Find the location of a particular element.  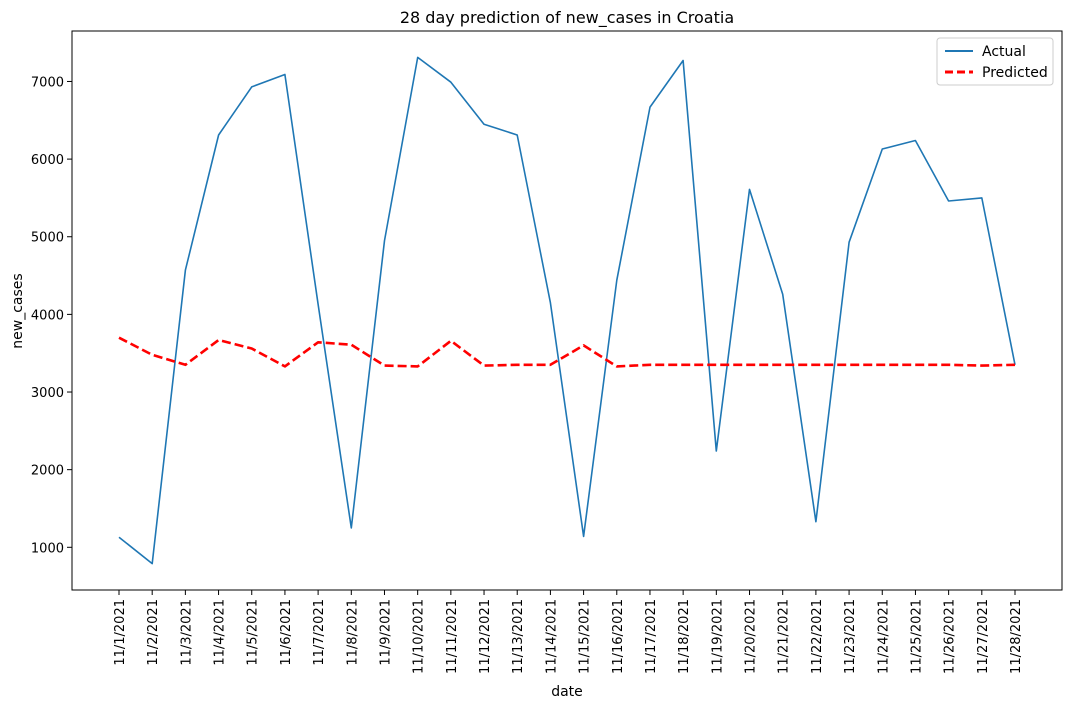

x-tick-label: 11/22/2021 is located at coordinates (817, 636).